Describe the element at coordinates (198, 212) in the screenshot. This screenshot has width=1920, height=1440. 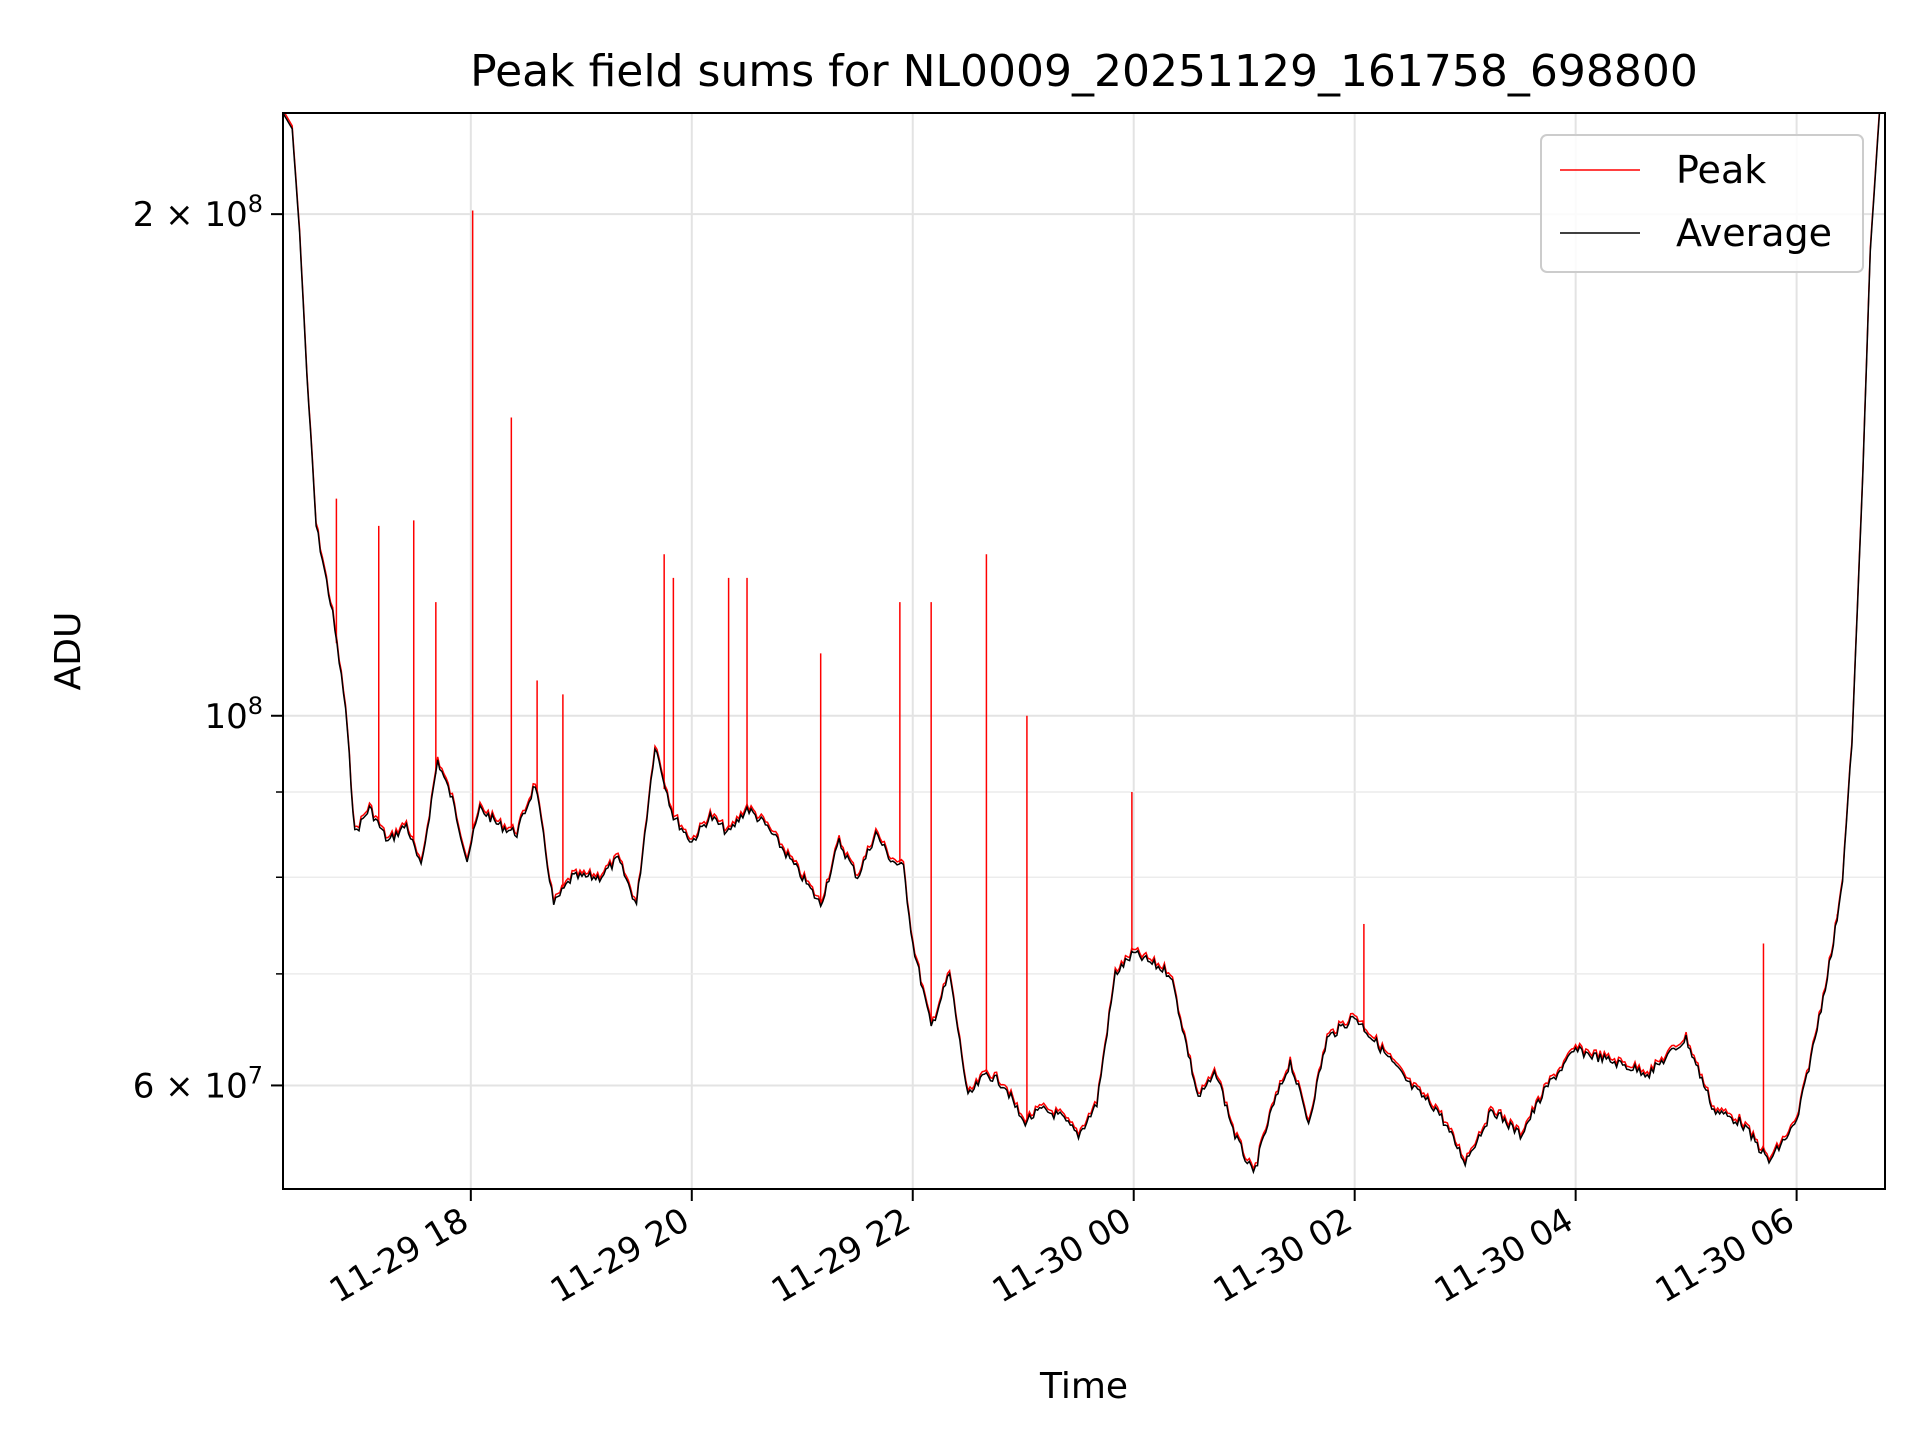
I see `y-tick-label: 2 × 108` at that location.